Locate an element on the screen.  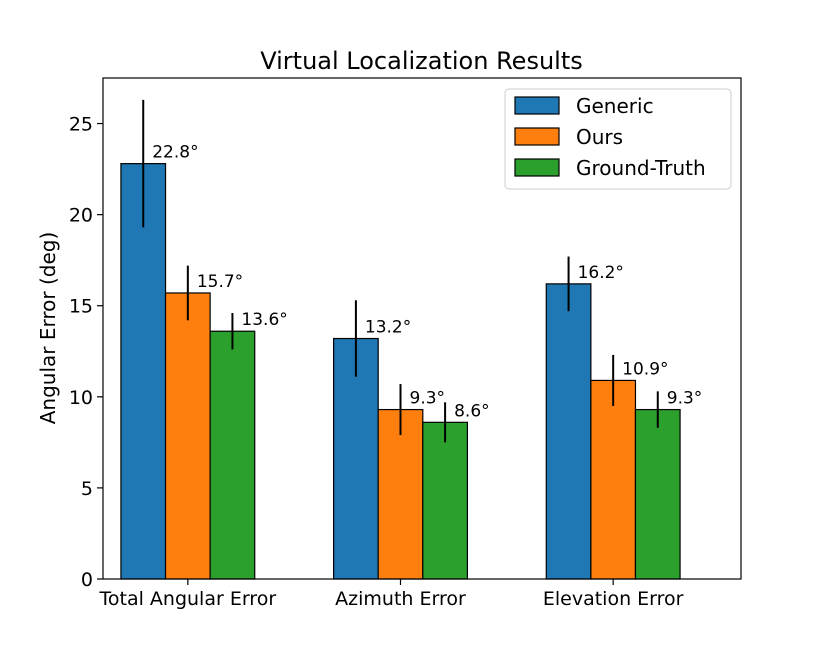
y-tick-label: 25 is located at coordinates (81, 125).